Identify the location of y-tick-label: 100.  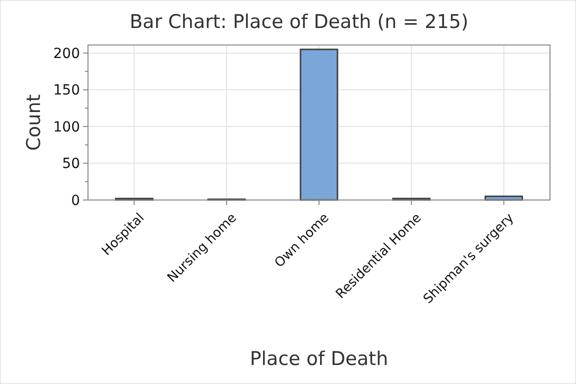
(66, 127).